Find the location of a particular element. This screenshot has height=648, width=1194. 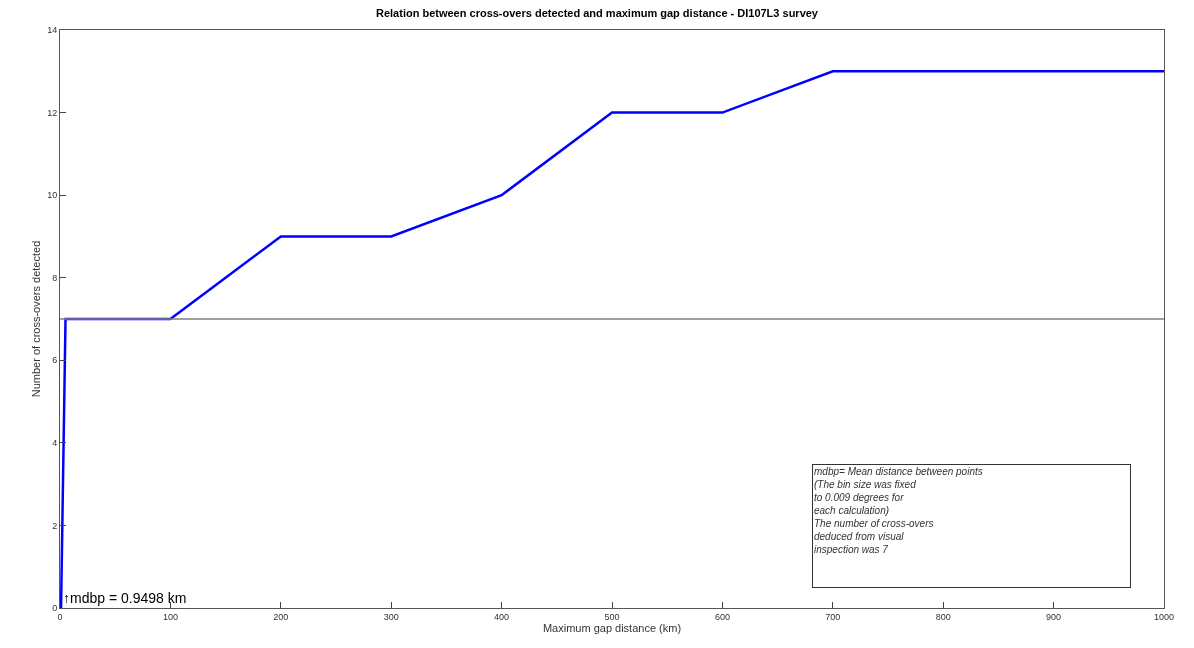

x-tick-label: 700 is located at coordinates (833, 616).